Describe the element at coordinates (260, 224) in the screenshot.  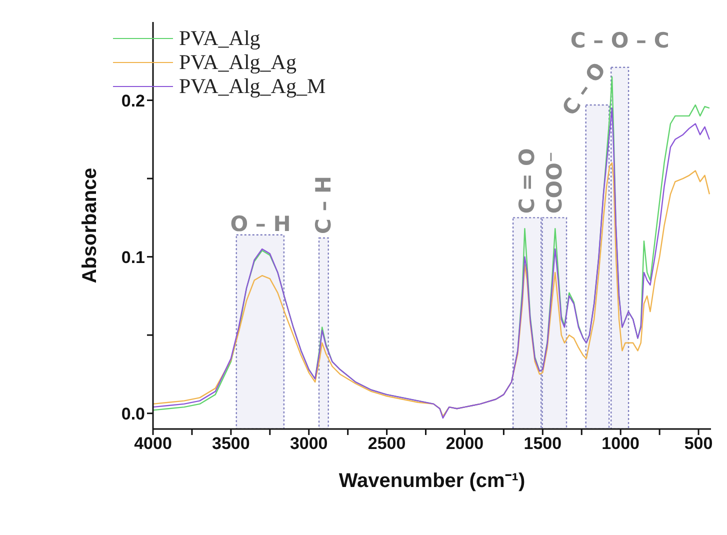
I see `annotation: O – H` at that location.